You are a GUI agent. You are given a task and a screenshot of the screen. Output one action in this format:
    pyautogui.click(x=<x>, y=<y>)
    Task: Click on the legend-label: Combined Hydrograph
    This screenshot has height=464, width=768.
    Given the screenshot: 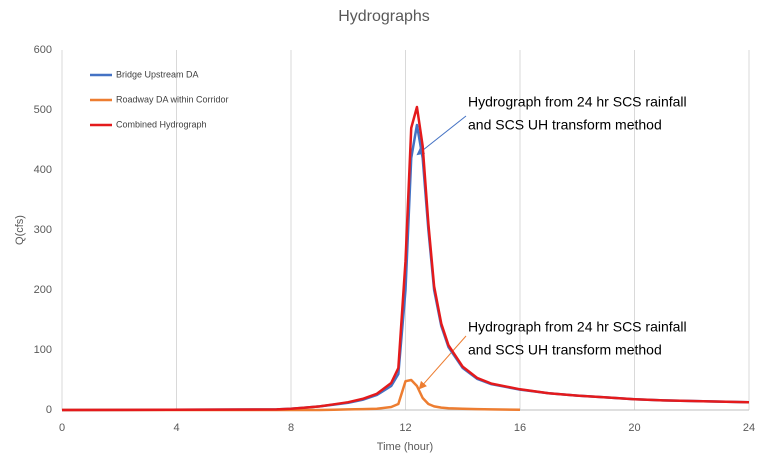 What is the action you would take?
    pyautogui.click(x=161, y=124)
    